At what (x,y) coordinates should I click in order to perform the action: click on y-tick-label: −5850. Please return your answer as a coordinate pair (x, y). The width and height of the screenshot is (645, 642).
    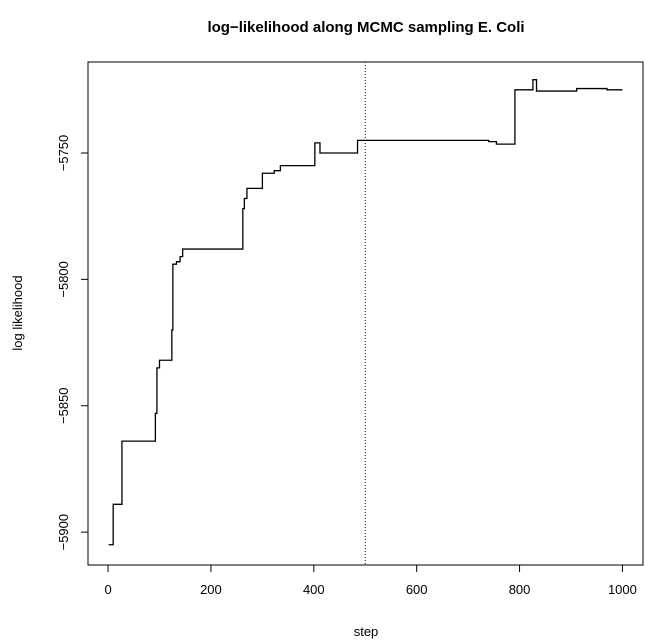
    Looking at the image, I should click on (63, 406).